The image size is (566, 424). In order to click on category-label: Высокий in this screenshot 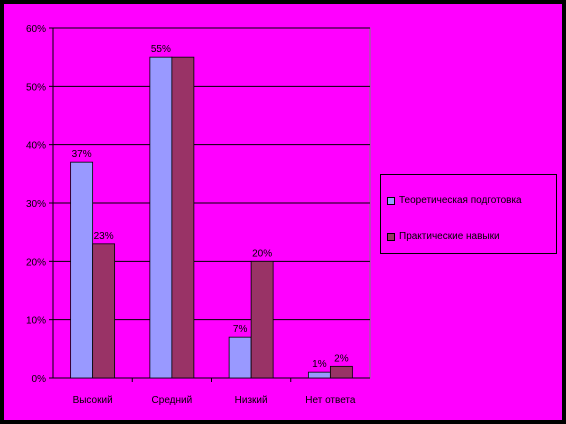, I will do `click(93, 400)`.